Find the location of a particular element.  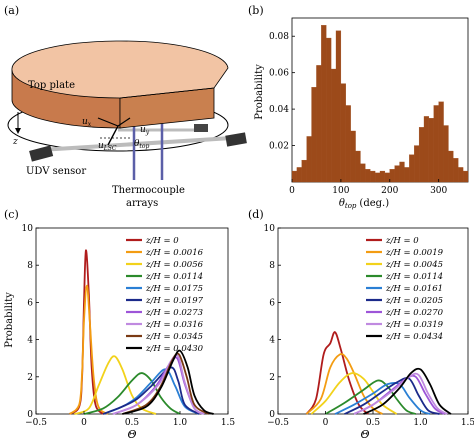

legend-label: z/H = 0.0114 is located at coordinates (414, 277).